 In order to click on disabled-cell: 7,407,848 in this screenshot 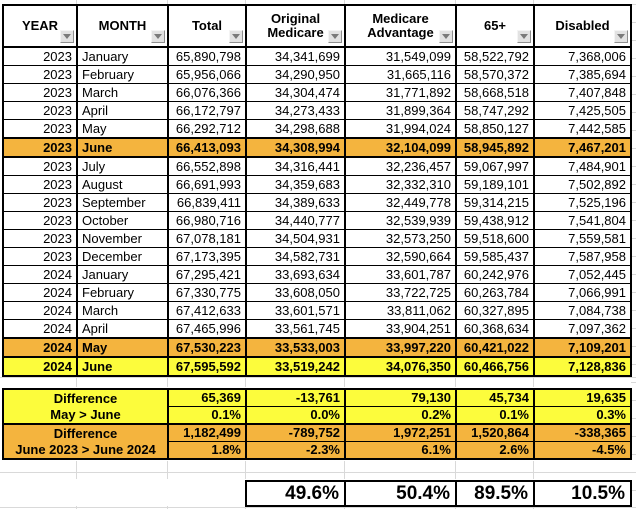, I will do `click(582, 92)`.